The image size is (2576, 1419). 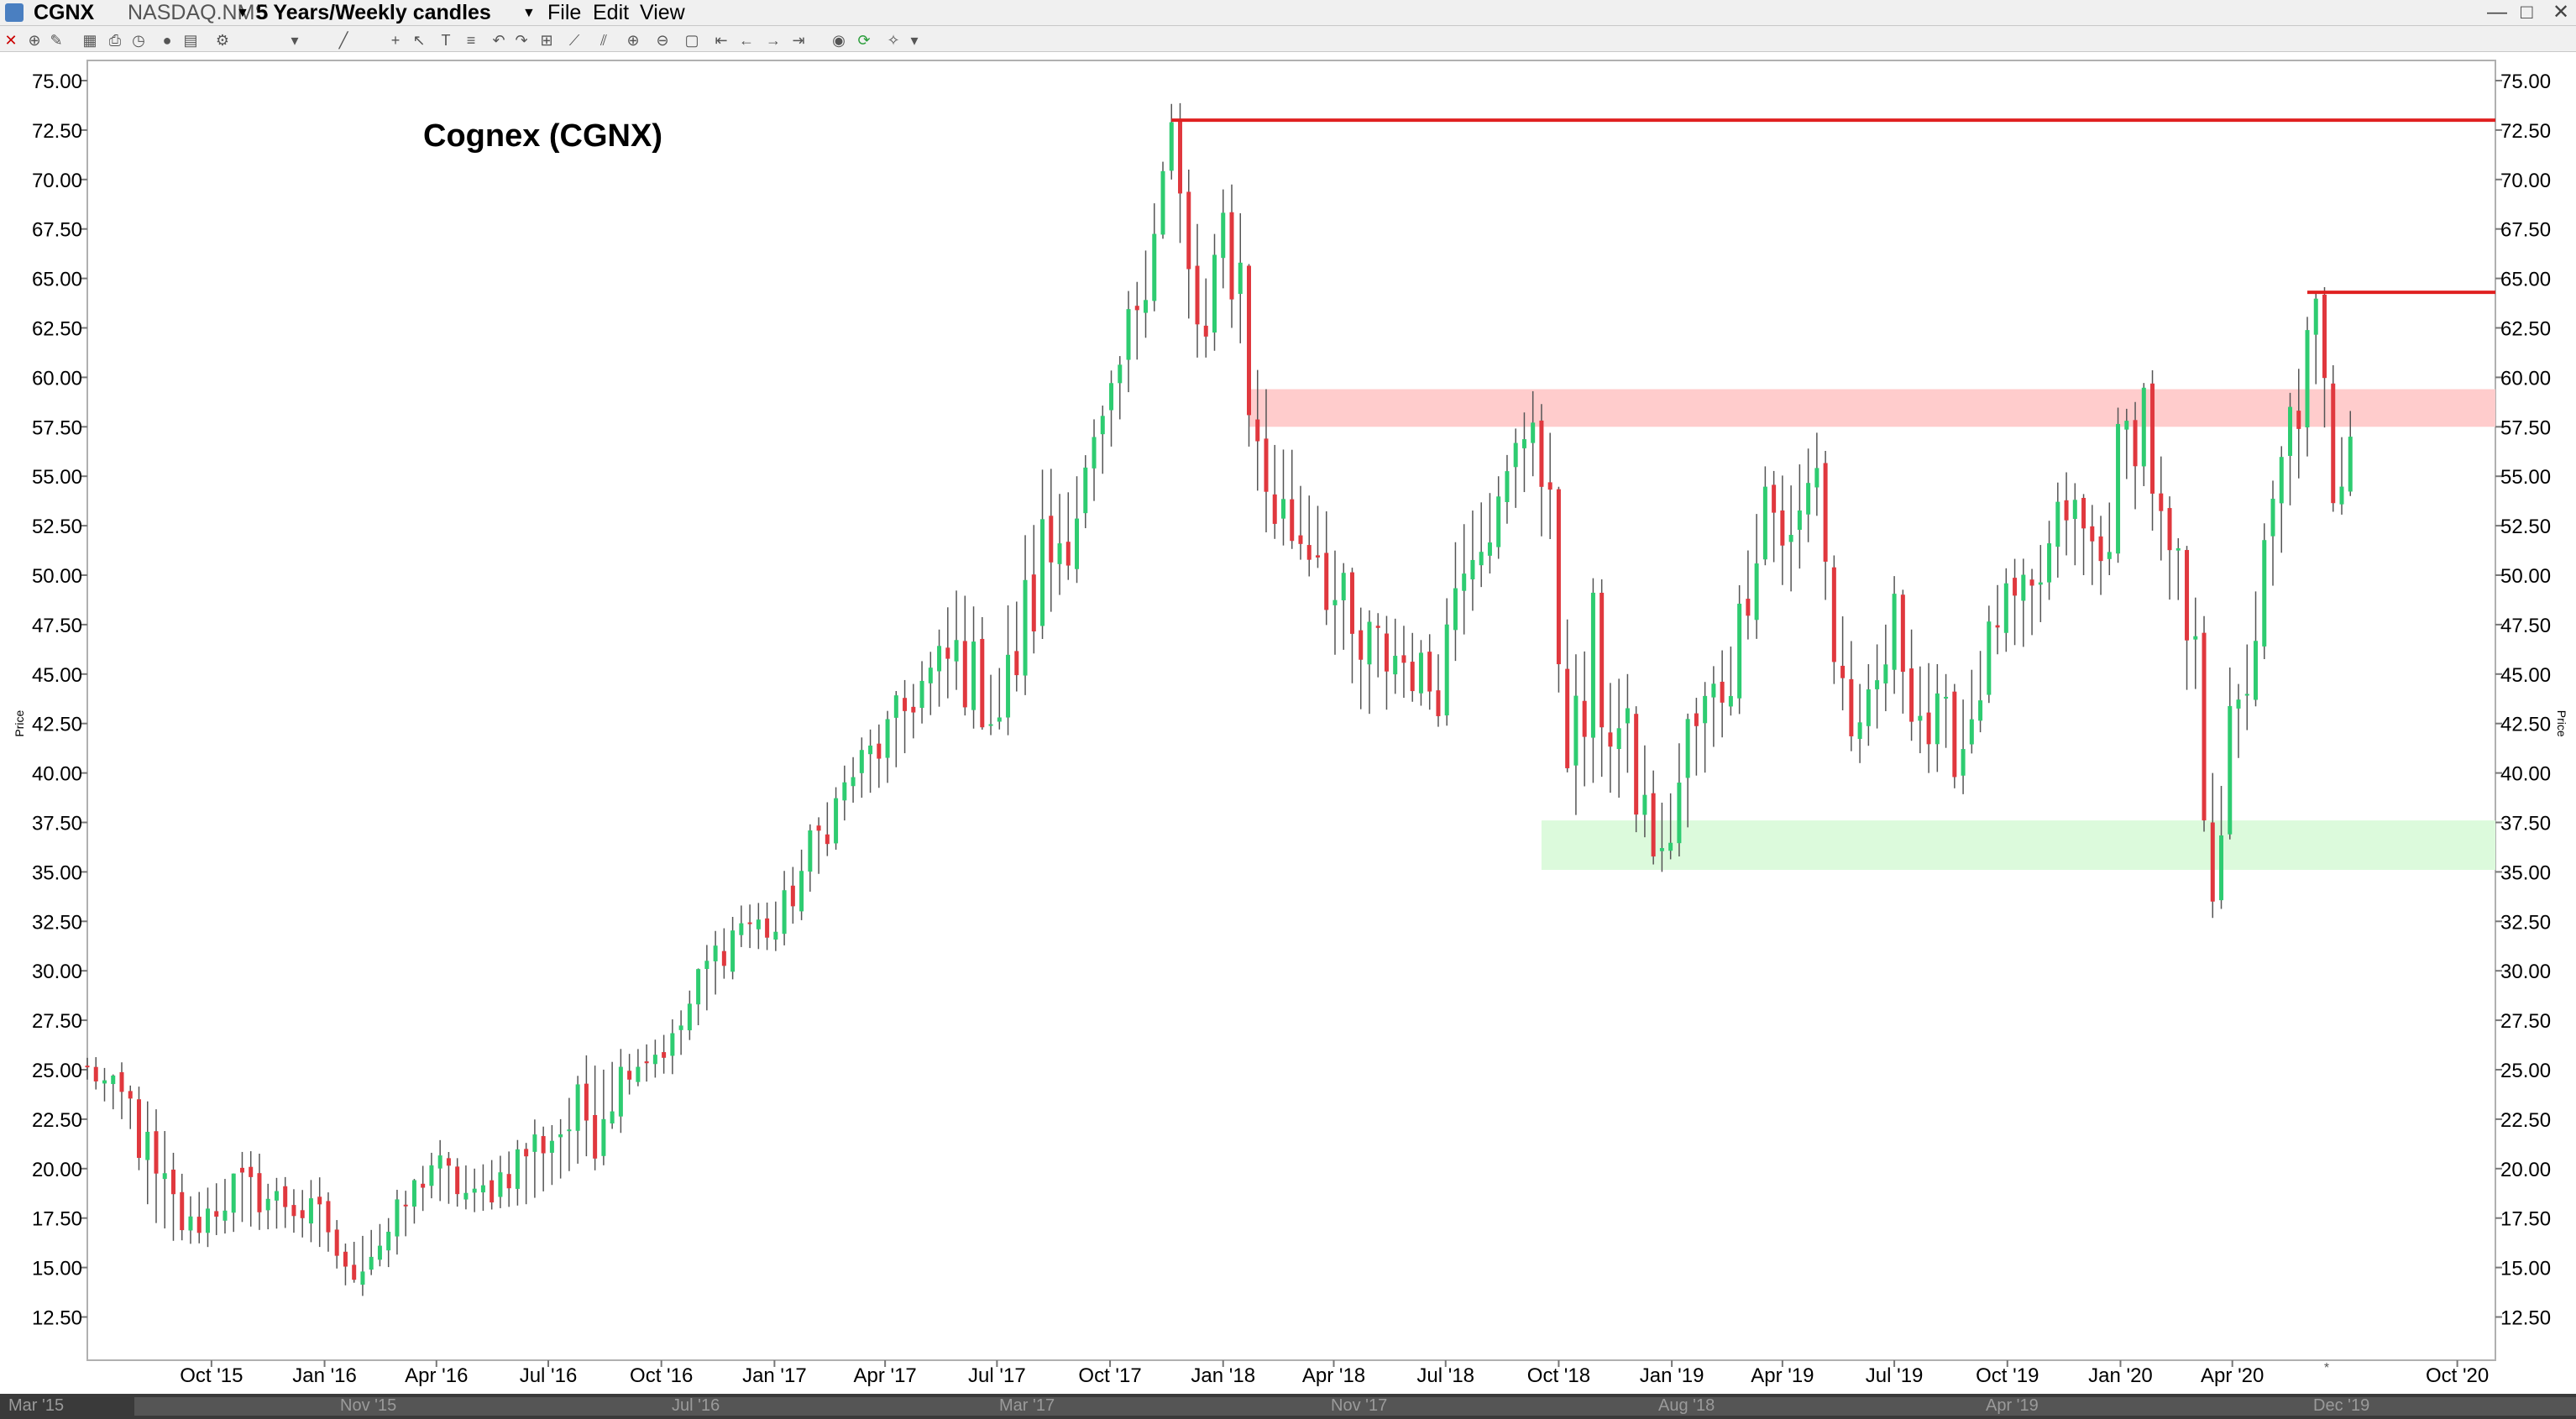 I want to click on y-tick-label-right: 62.50, so click(x=2525, y=329).